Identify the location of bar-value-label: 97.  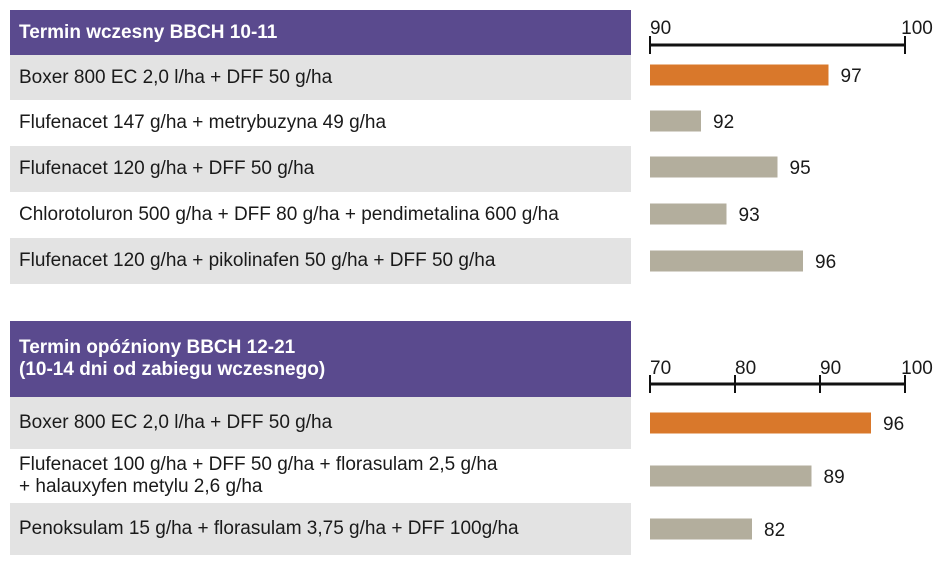
(851, 76).